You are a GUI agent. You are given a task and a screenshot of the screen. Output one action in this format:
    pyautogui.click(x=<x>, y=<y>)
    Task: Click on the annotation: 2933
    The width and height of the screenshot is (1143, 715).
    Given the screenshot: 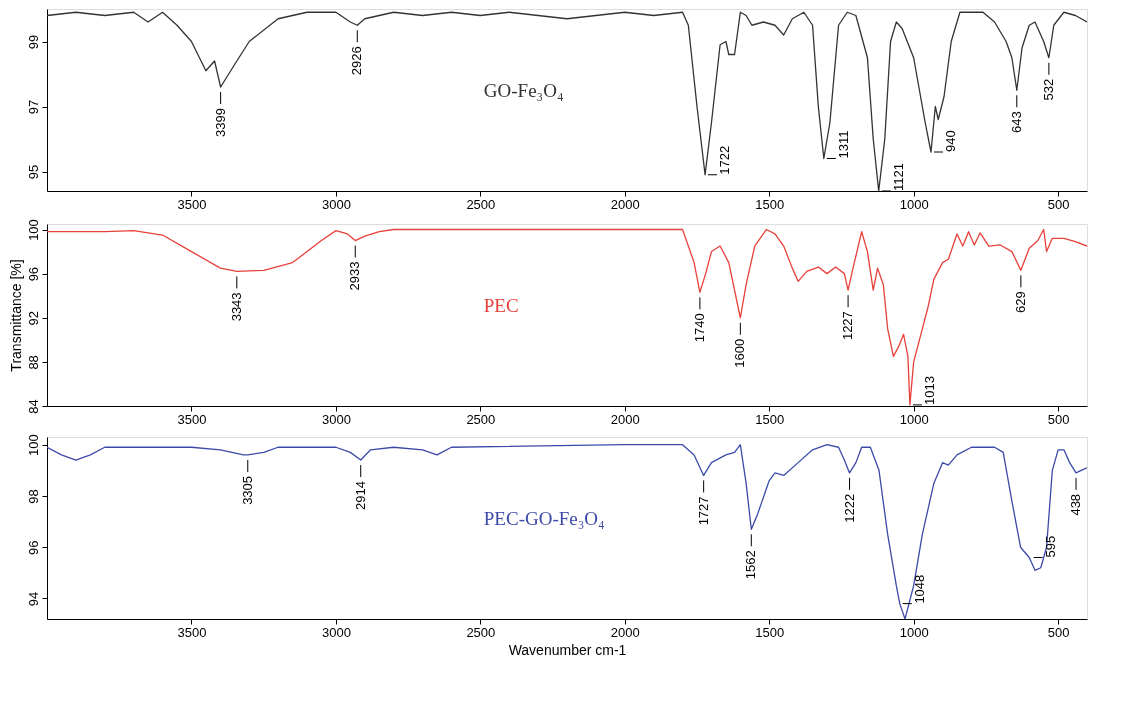 What is the action you would take?
    pyautogui.click(x=355, y=276)
    